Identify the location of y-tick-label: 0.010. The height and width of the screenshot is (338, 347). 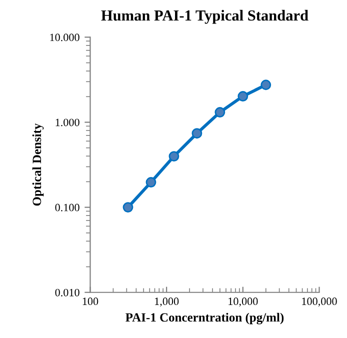
(67, 292).